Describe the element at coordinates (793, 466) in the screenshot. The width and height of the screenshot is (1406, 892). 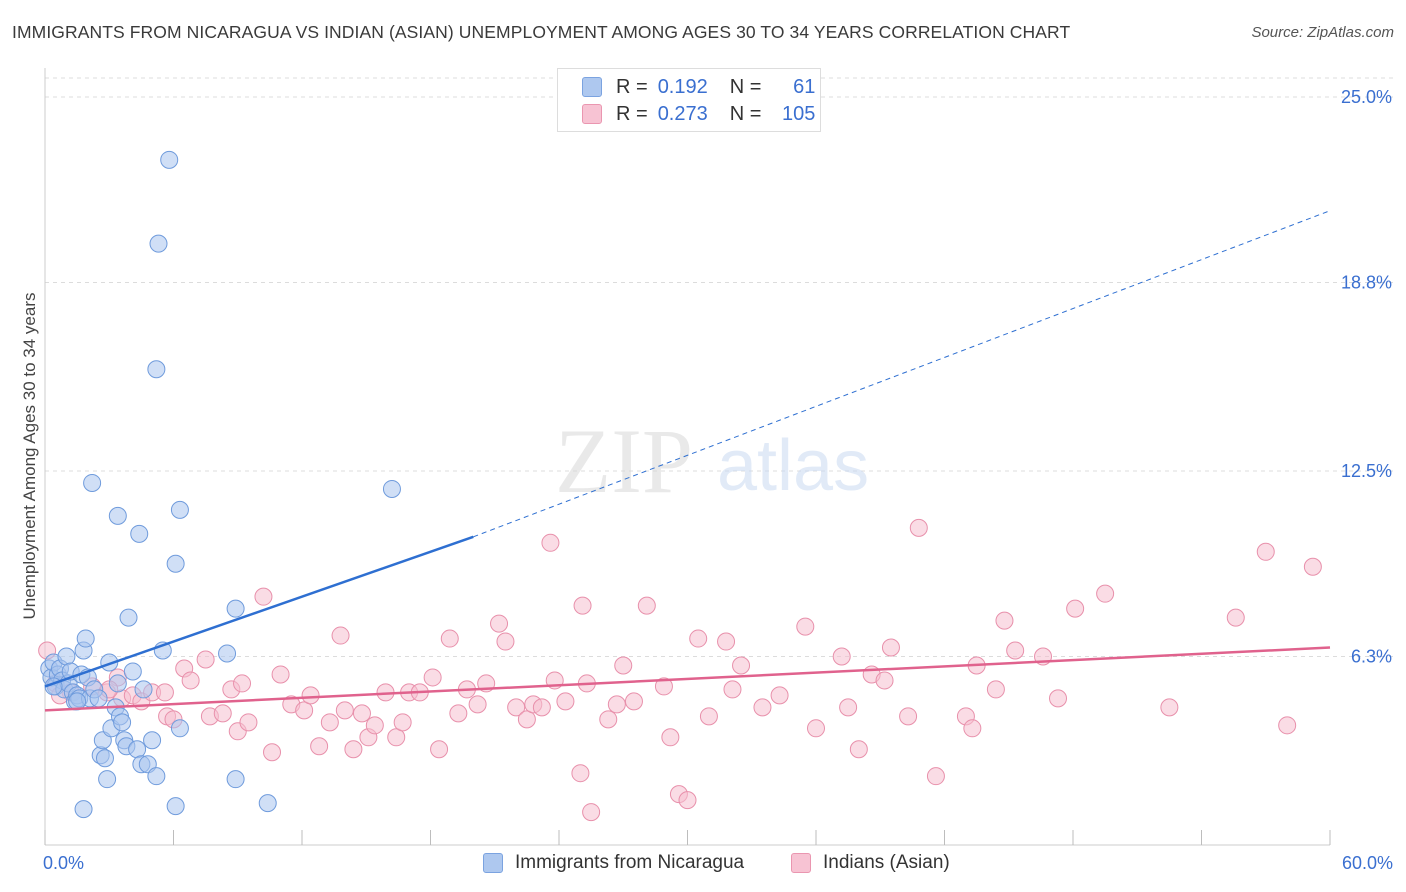
I see `watermark-atlas: atlas` at that location.